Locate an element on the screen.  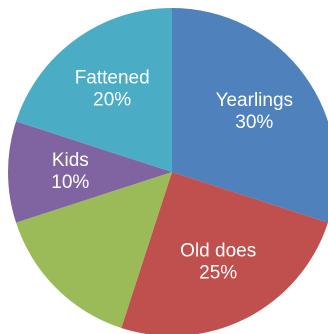
slice-value-label-yearlings: 30% is located at coordinates (254, 122).